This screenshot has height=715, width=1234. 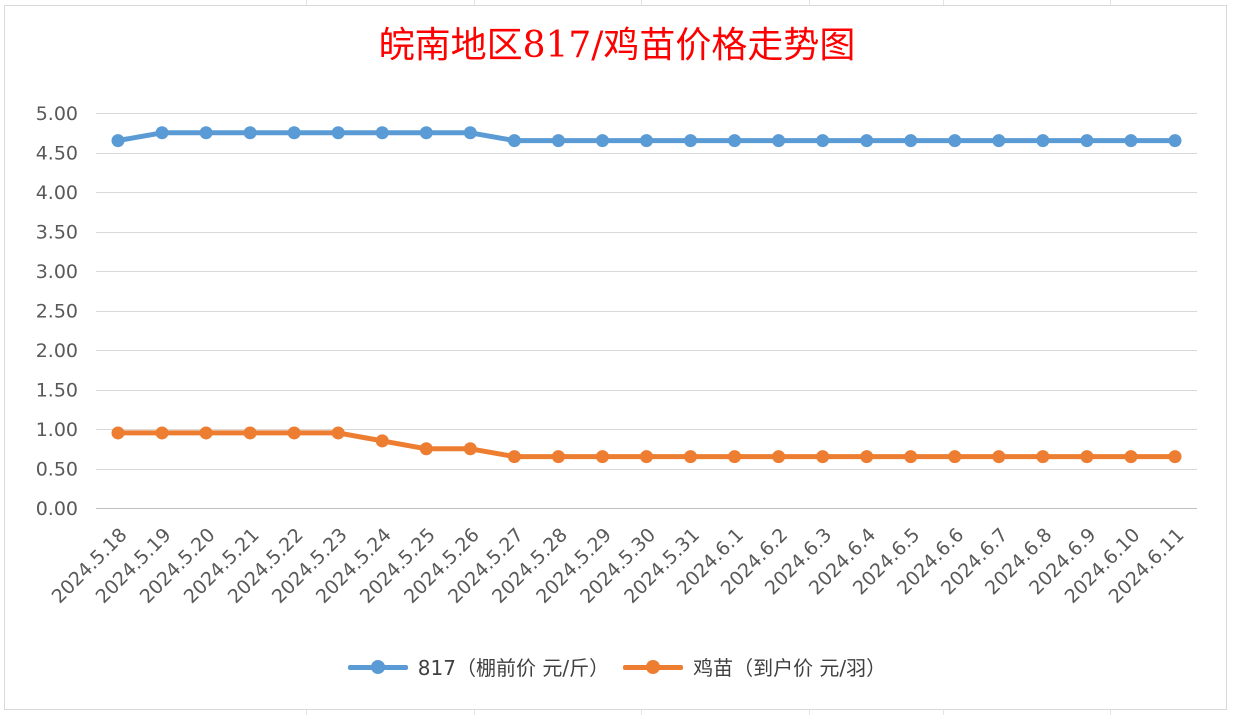 I want to click on y-tick-label: 1.50, so click(x=57, y=391).